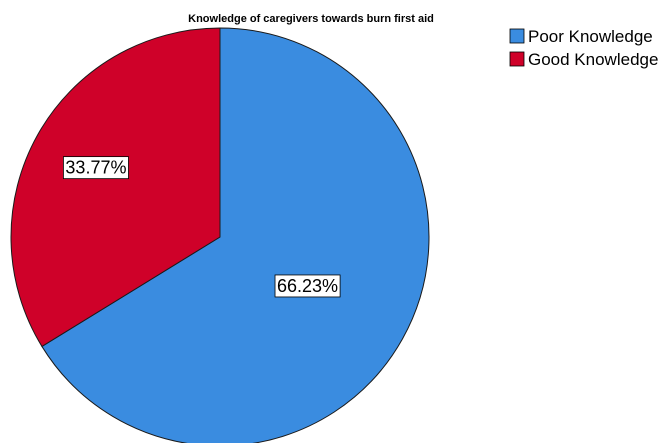 The image size is (671, 443). What do you see at coordinates (583, 48) in the screenshot?
I see `legend: Poor Knowledge Good Knowledge` at bounding box center [583, 48].